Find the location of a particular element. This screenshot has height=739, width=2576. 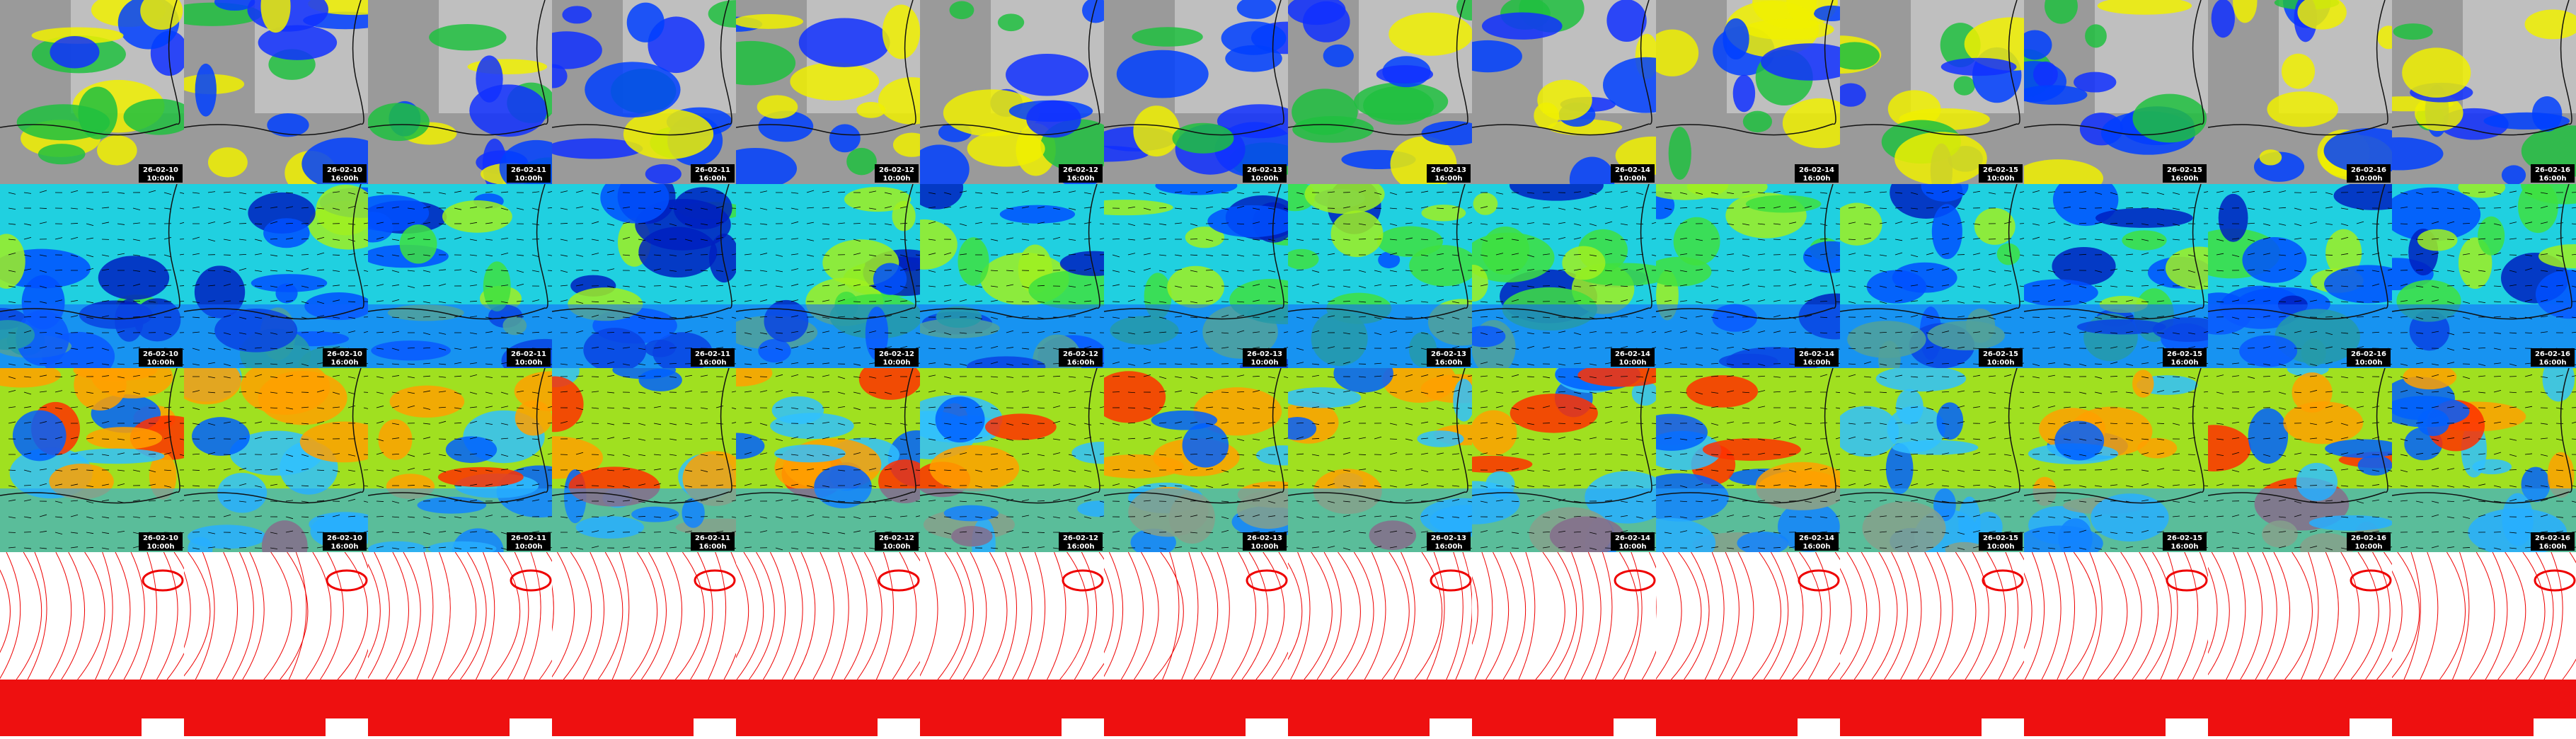

date-label: 26-02-14 is located at coordinates (1816, 538).